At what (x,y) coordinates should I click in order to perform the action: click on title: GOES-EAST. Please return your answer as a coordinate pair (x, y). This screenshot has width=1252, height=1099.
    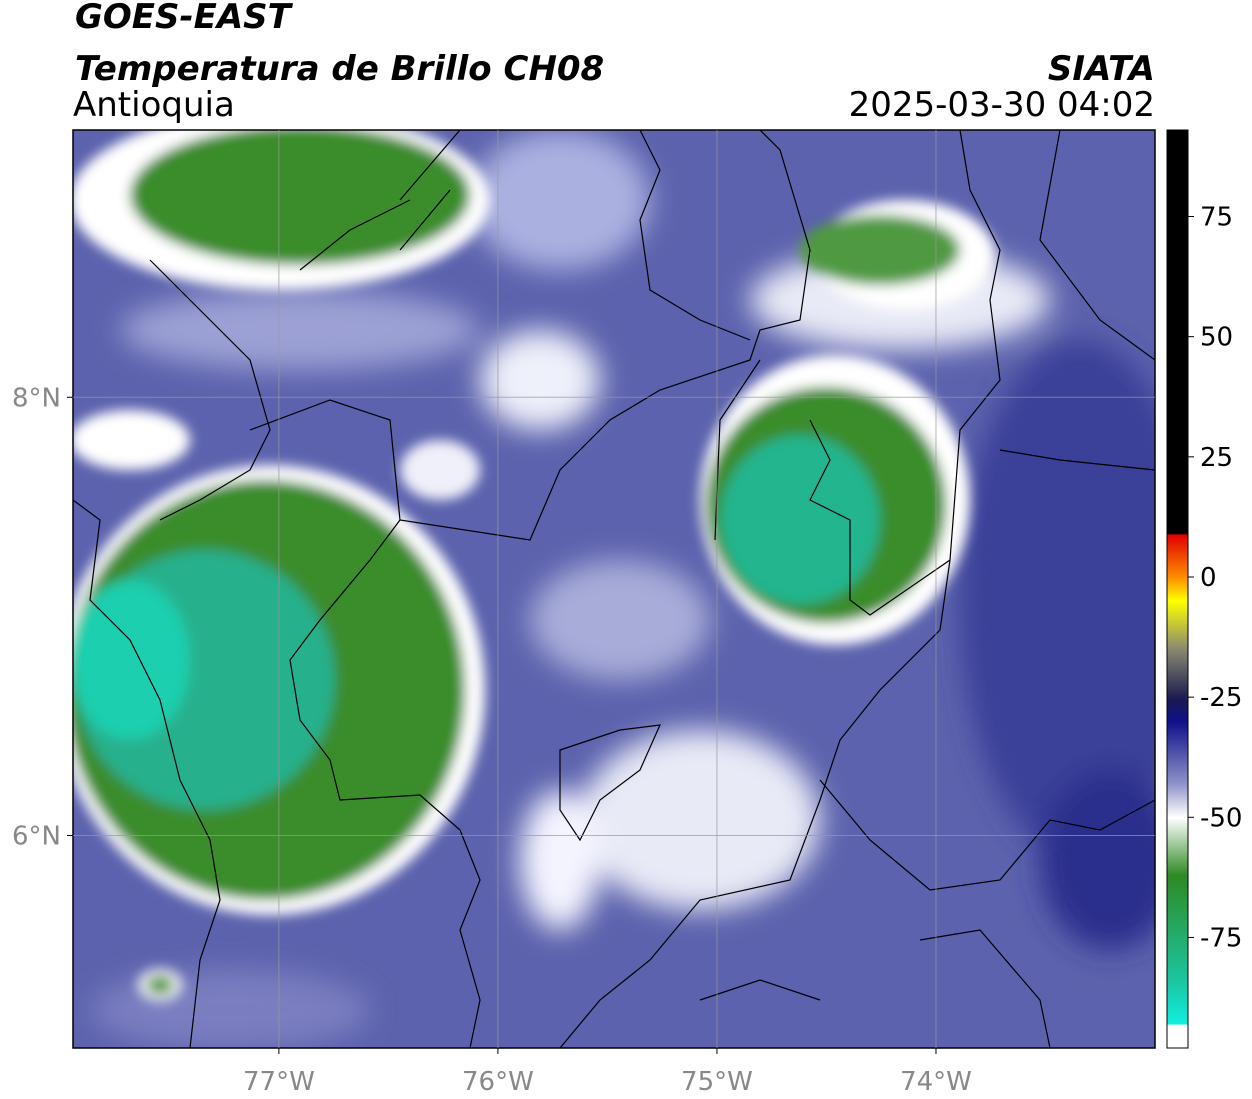
    Looking at the image, I should click on (184, 18).